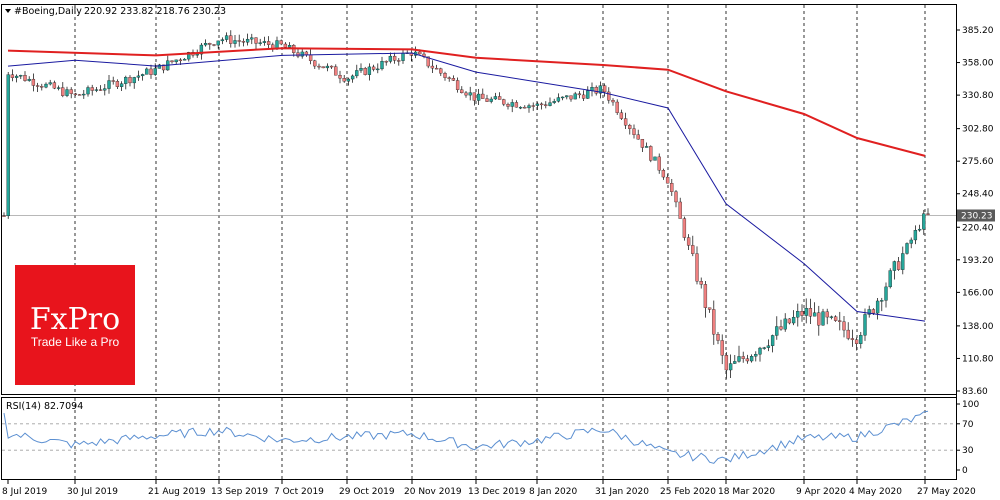  What do you see at coordinates (821, 492) in the screenshot?
I see `time-tick-label: 9 Apr 2020` at bounding box center [821, 492].